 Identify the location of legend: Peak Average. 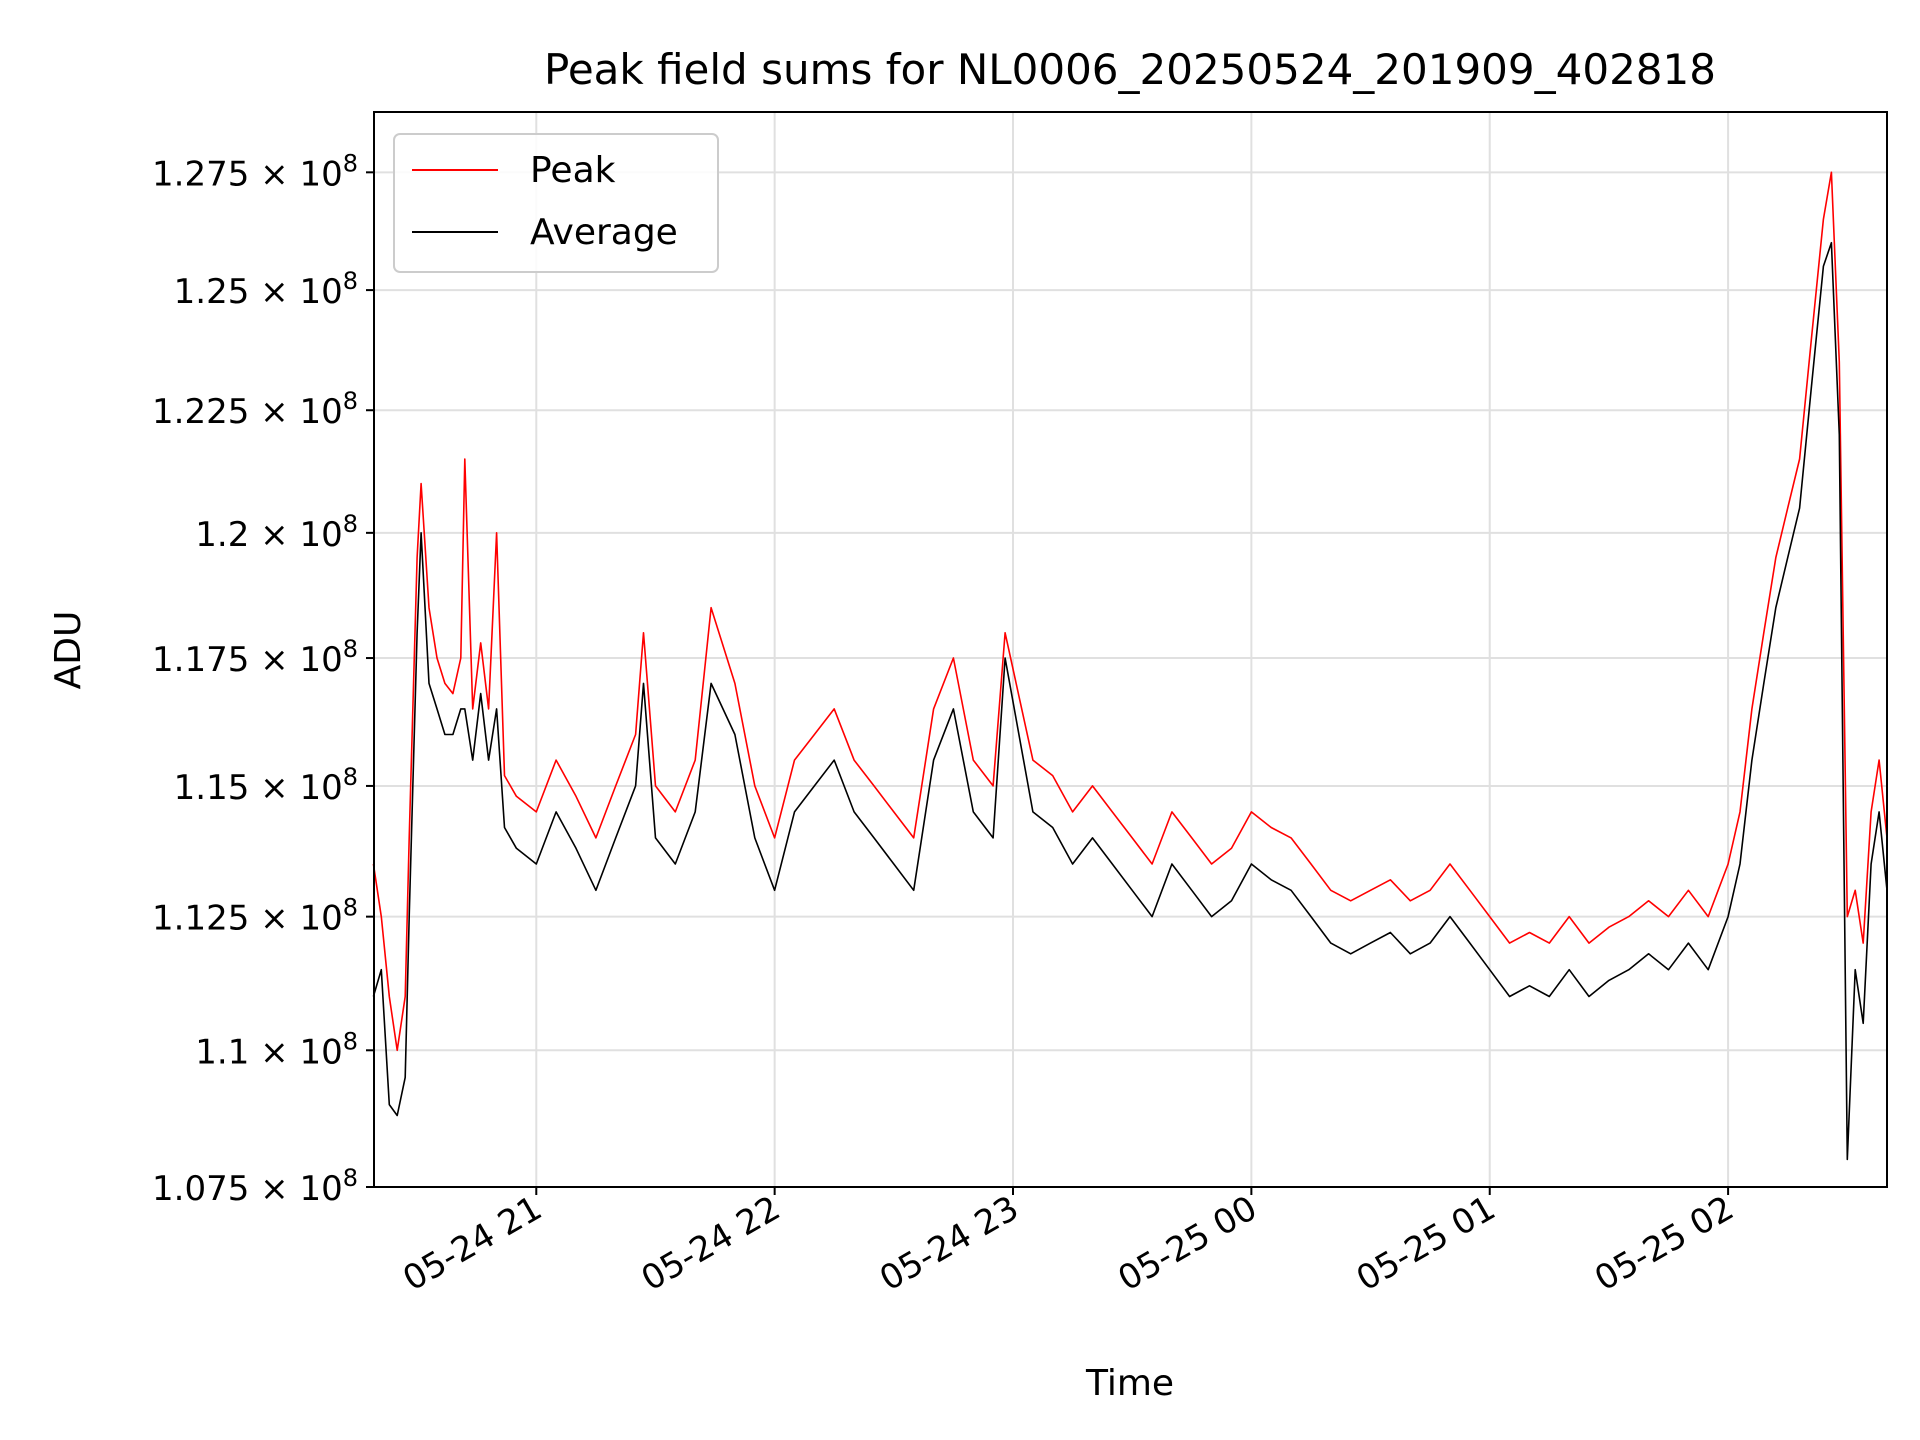
(556, 203).